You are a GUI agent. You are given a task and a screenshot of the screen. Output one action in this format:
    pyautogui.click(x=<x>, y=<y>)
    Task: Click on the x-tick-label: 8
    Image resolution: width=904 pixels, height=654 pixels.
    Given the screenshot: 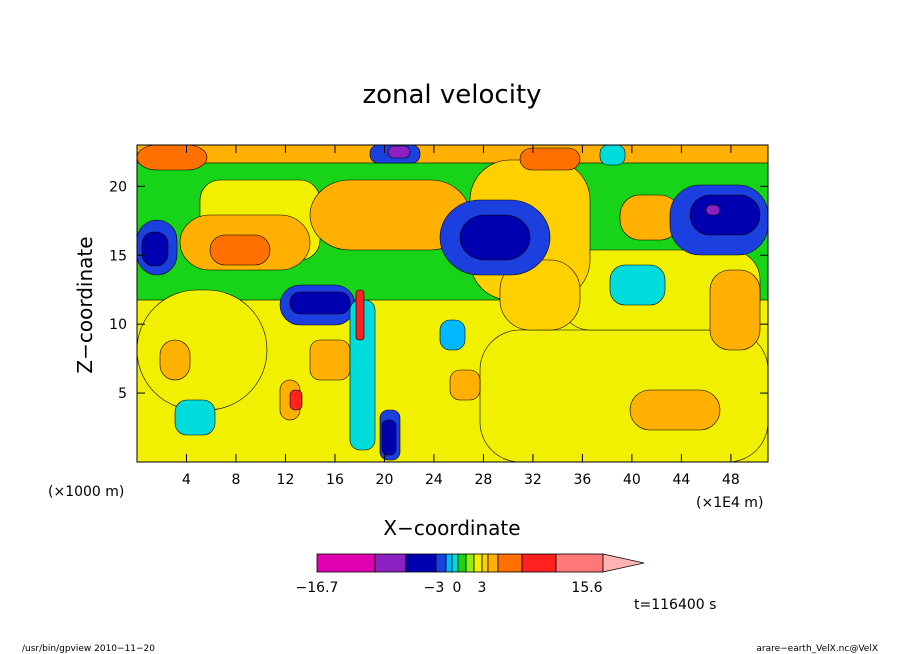 What is the action you would take?
    pyautogui.click(x=236, y=480)
    